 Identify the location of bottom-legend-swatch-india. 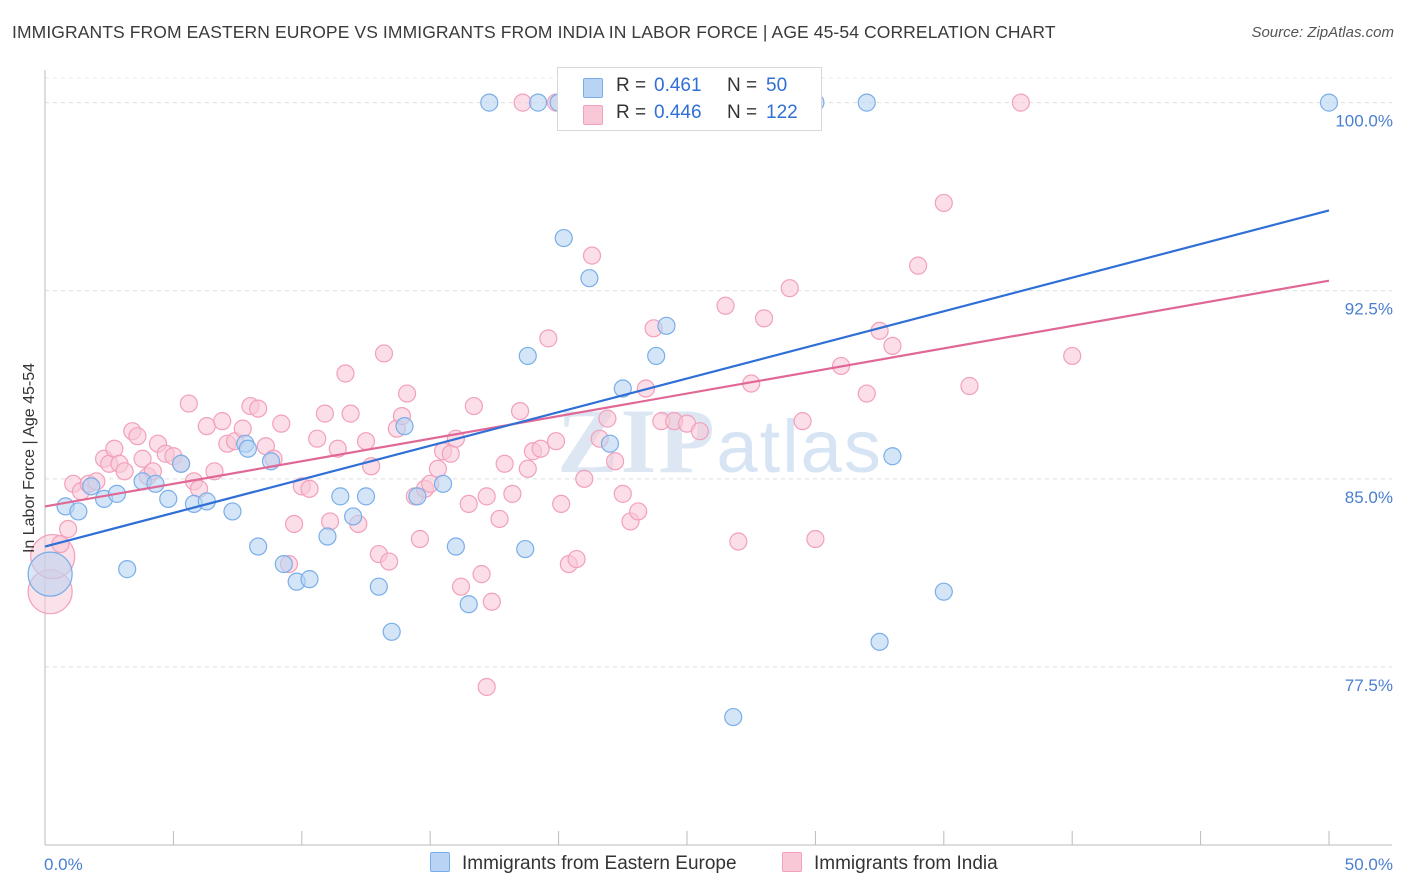
(792, 862).